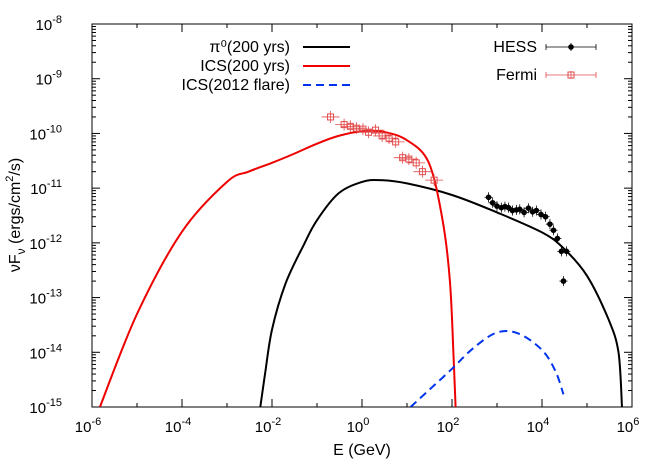 This screenshot has width=664, height=465. Describe the element at coordinates (88, 426) in the screenshot. I see `x-tick-label: 10⁻⁶` at that location.